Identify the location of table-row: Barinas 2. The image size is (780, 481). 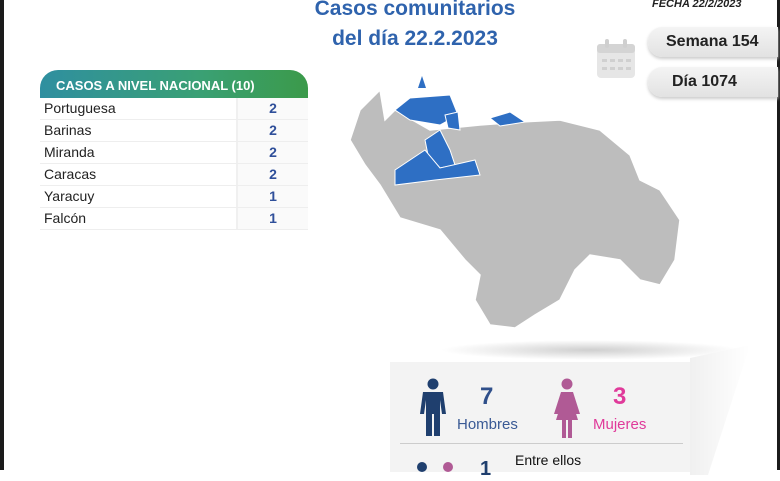
(174, 131).